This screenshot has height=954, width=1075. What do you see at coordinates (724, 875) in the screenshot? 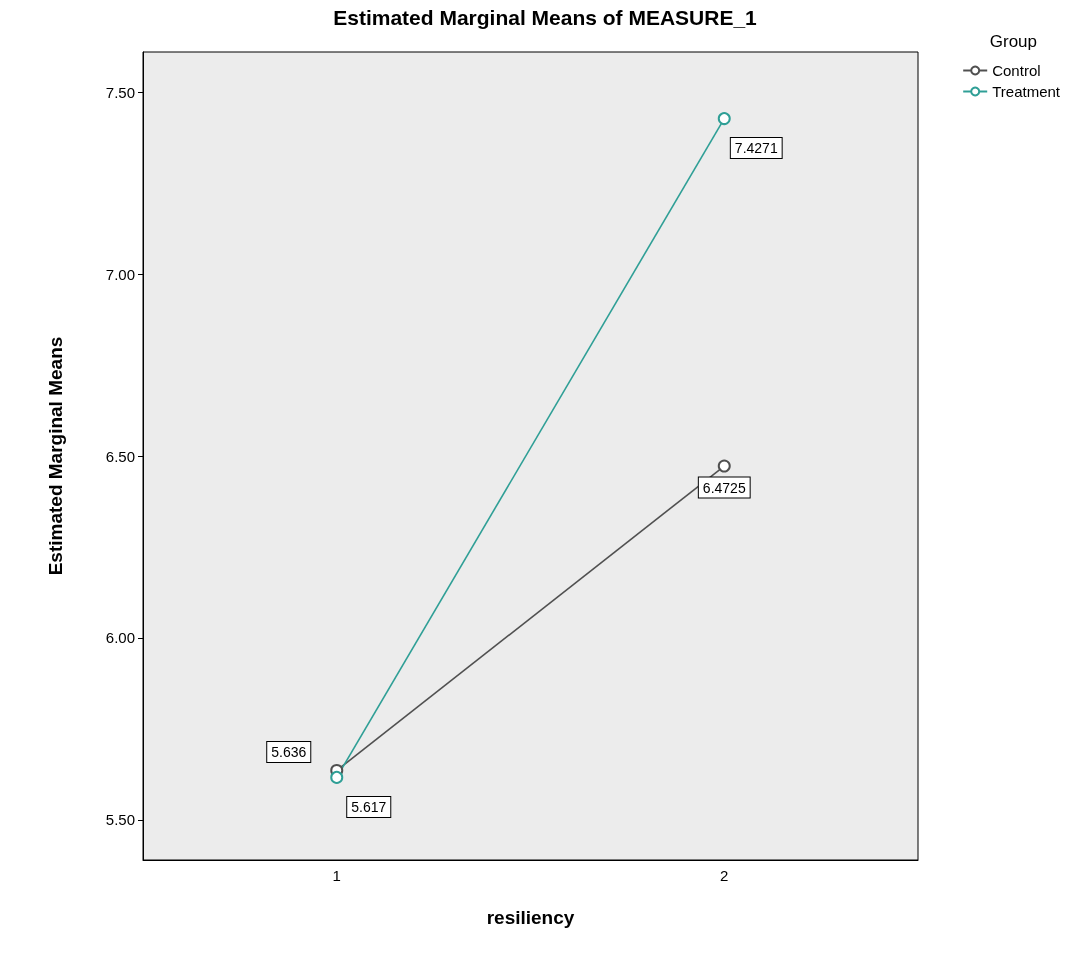
I see `x-tick-label: 2` at bounding box center [724, 875].